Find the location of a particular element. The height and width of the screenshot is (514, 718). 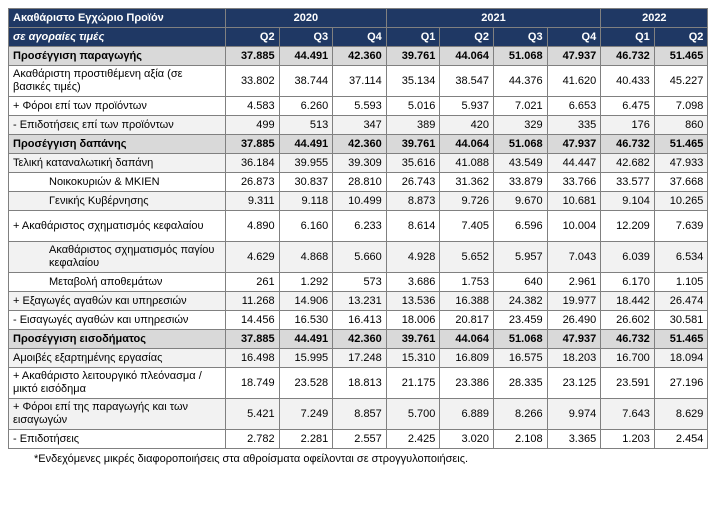

value-cell: 176 is located at coordinates (627, 125).